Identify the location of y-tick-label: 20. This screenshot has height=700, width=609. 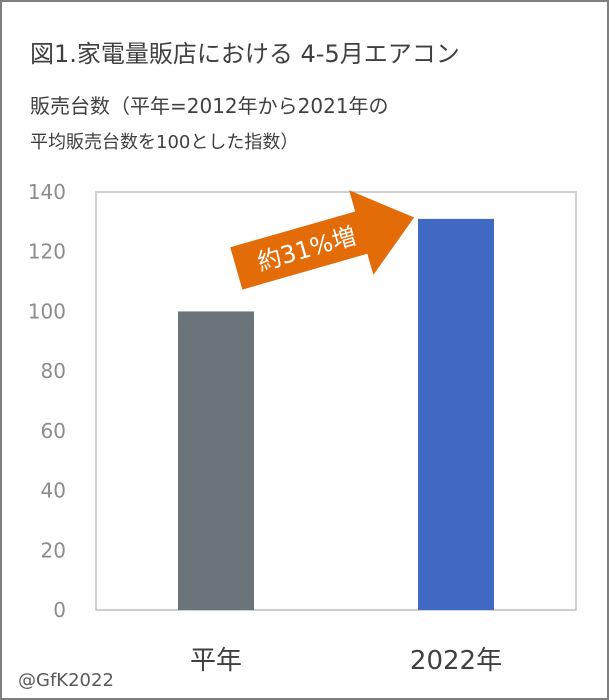
(53, 550).